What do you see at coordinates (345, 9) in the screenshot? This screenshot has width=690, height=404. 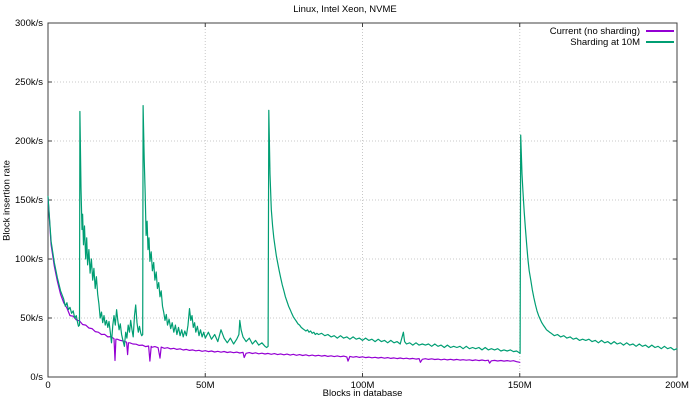 I see `chart-title: Linux, Intel Xeon, NVME` at bounding box center [345, 9].